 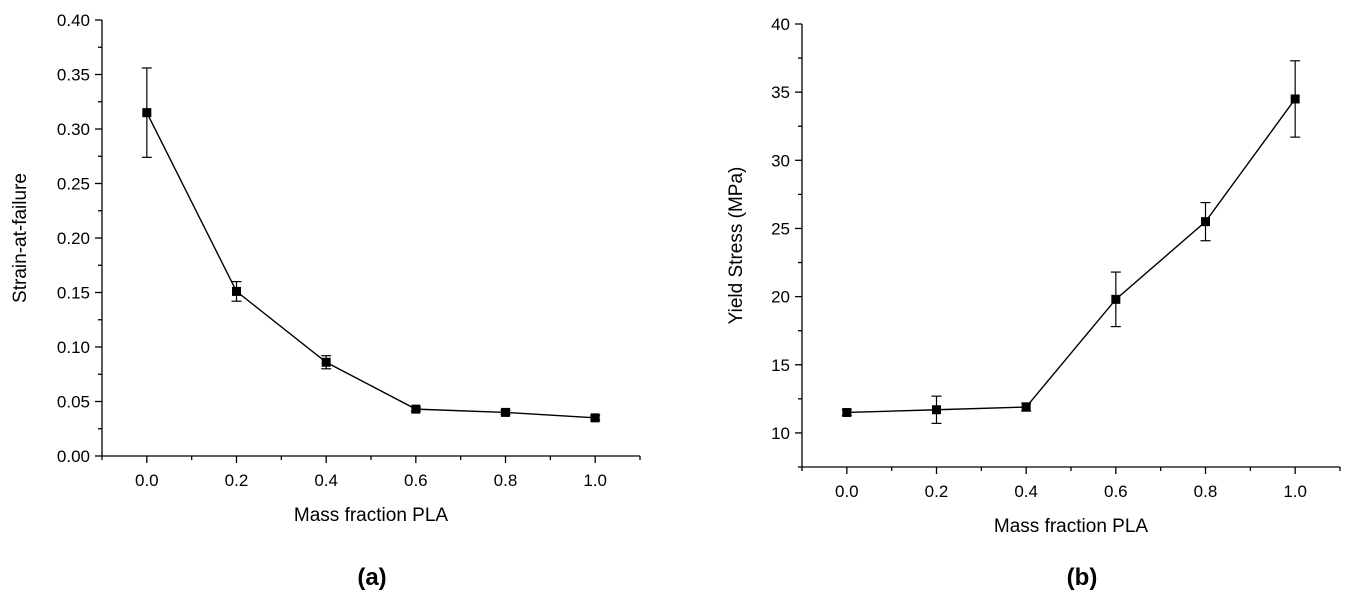 I want to click on y-tick-label: 40, so click(x=780, y=24).